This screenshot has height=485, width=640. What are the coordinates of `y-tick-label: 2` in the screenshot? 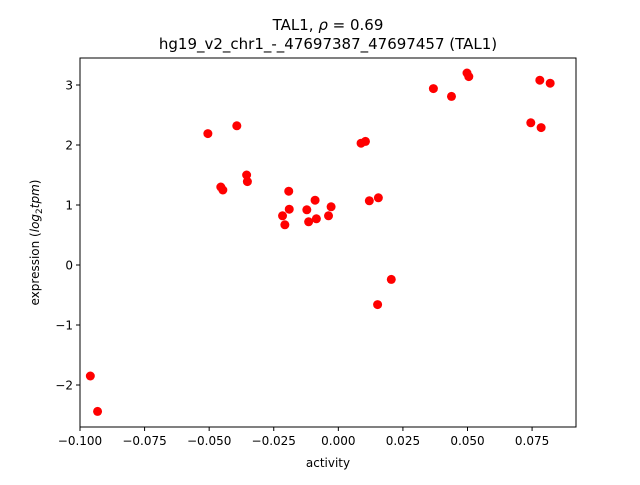 It's located at (69, 146).